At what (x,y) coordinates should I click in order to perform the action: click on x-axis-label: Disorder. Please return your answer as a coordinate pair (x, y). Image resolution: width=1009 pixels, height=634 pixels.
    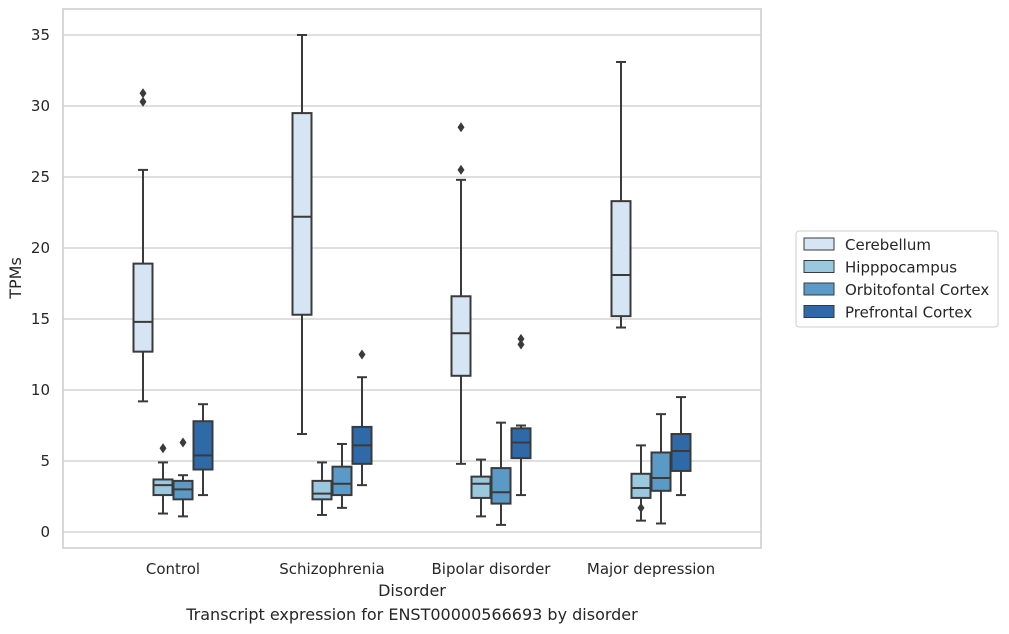
    Looking at the image, I should click on (412, 590).